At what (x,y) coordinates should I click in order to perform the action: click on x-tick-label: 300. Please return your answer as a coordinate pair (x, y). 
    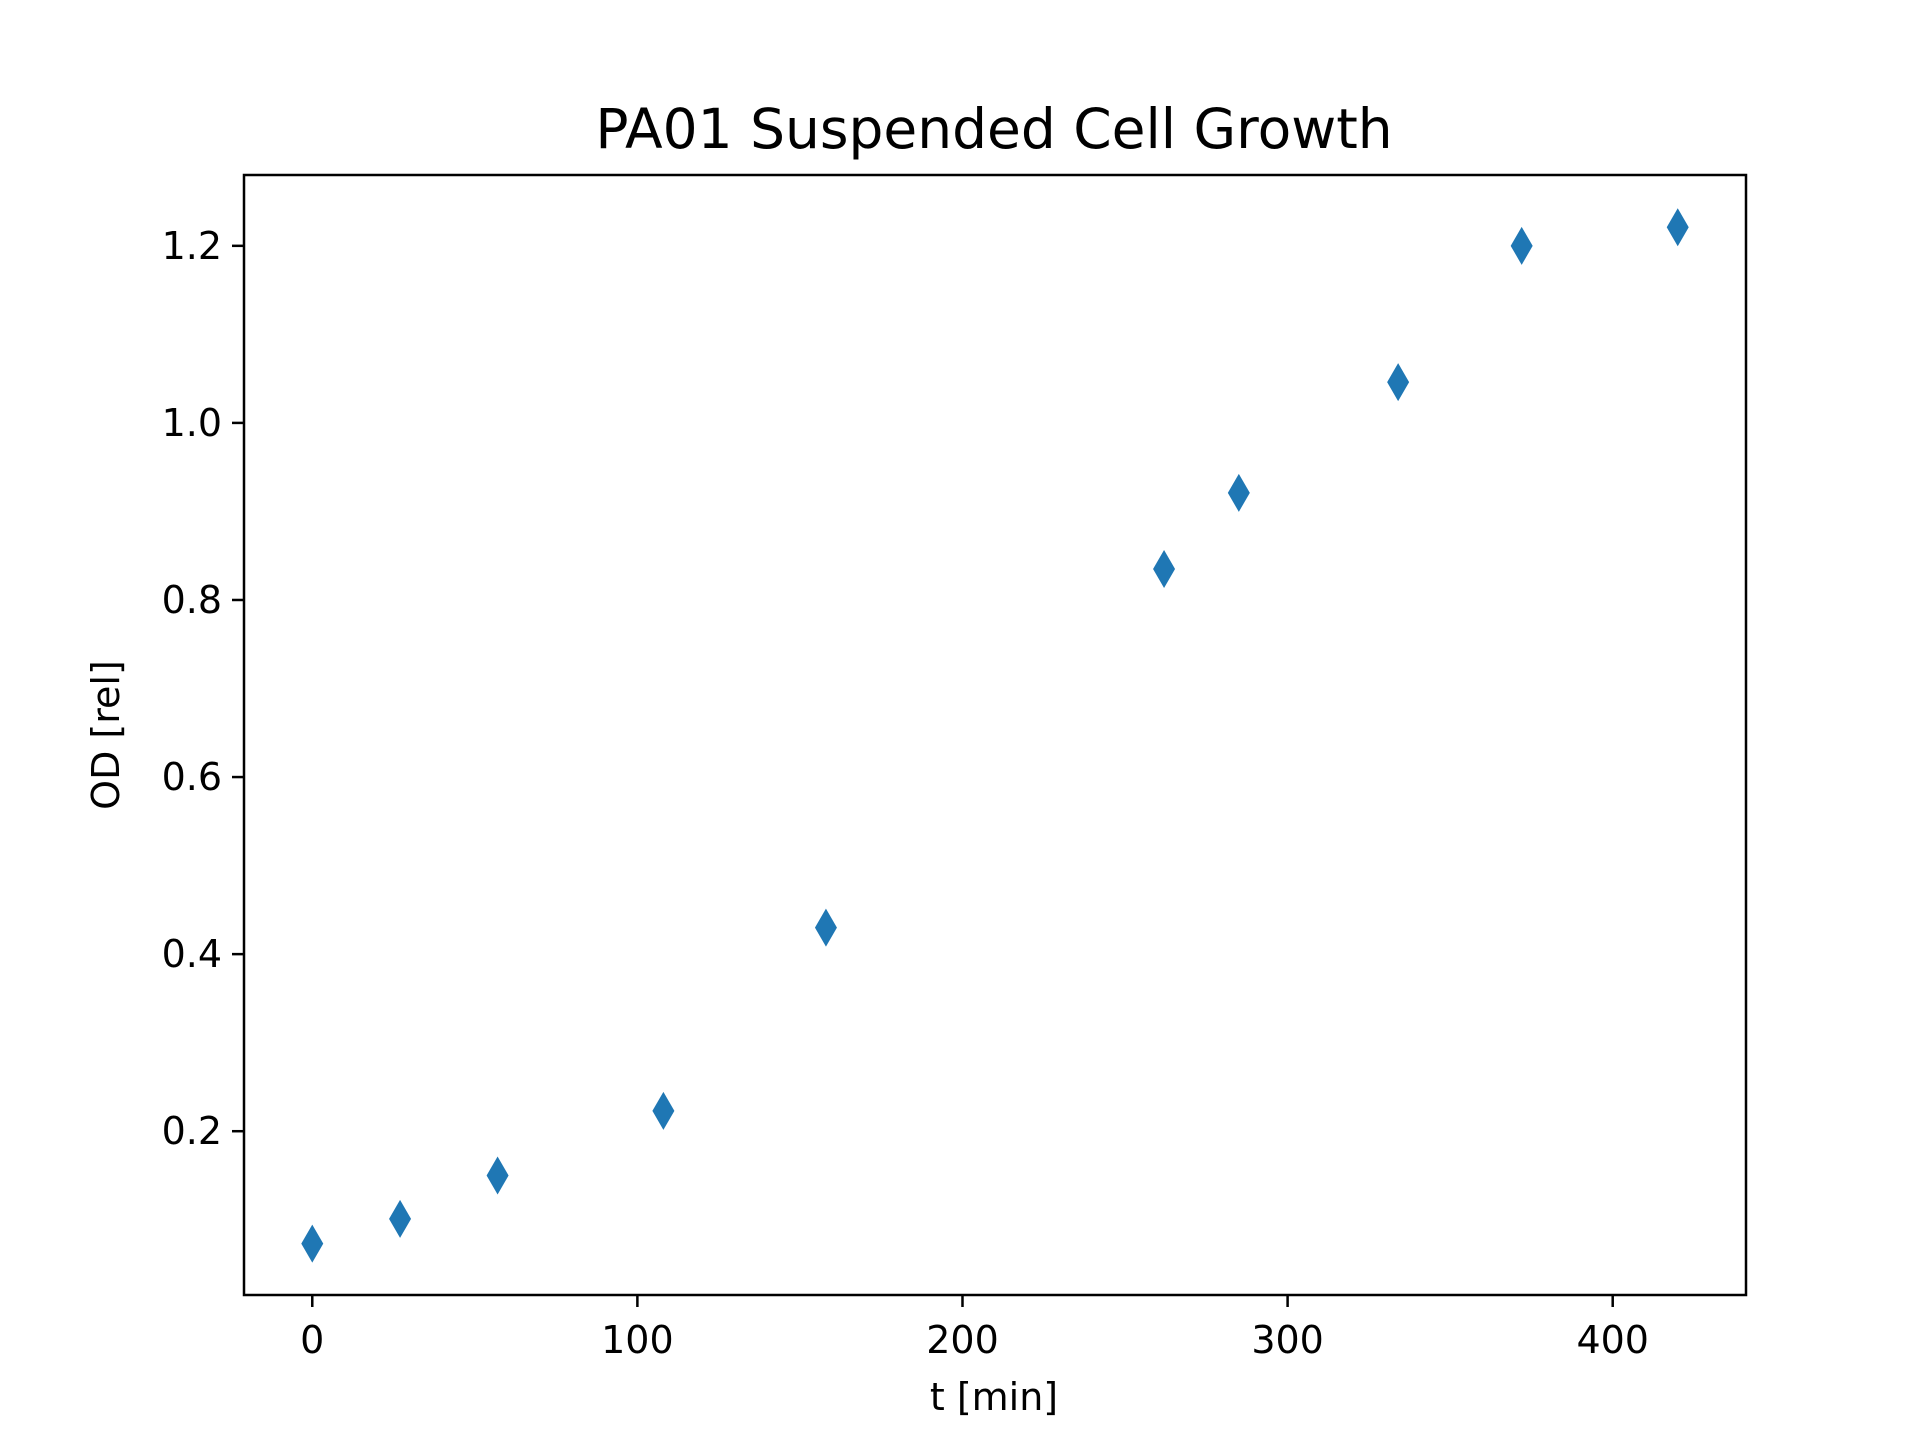
    Looking at the image, I should click on (1287, 1340).